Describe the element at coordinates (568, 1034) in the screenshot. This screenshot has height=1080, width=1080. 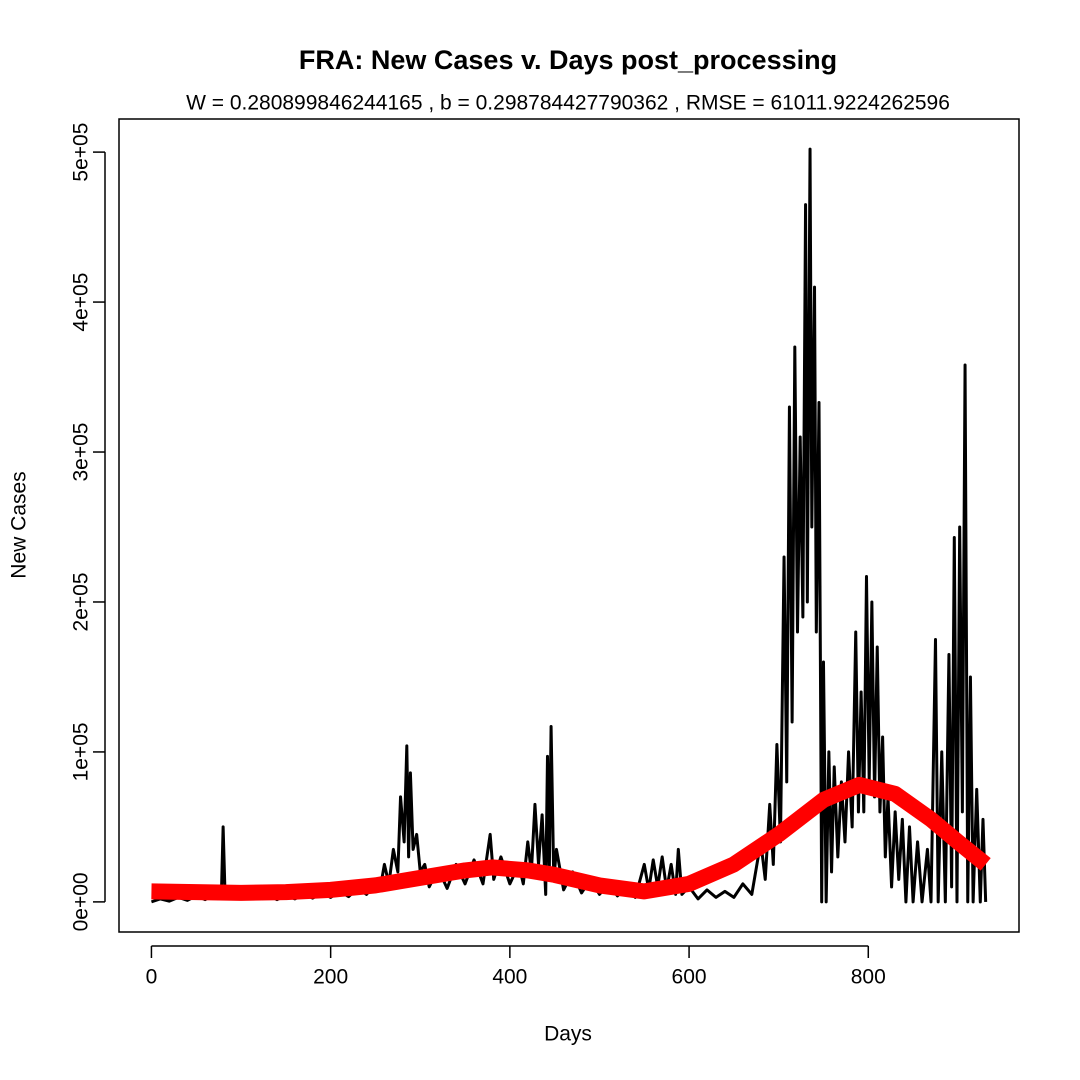
I see `x-axis-label: Days` at that location.